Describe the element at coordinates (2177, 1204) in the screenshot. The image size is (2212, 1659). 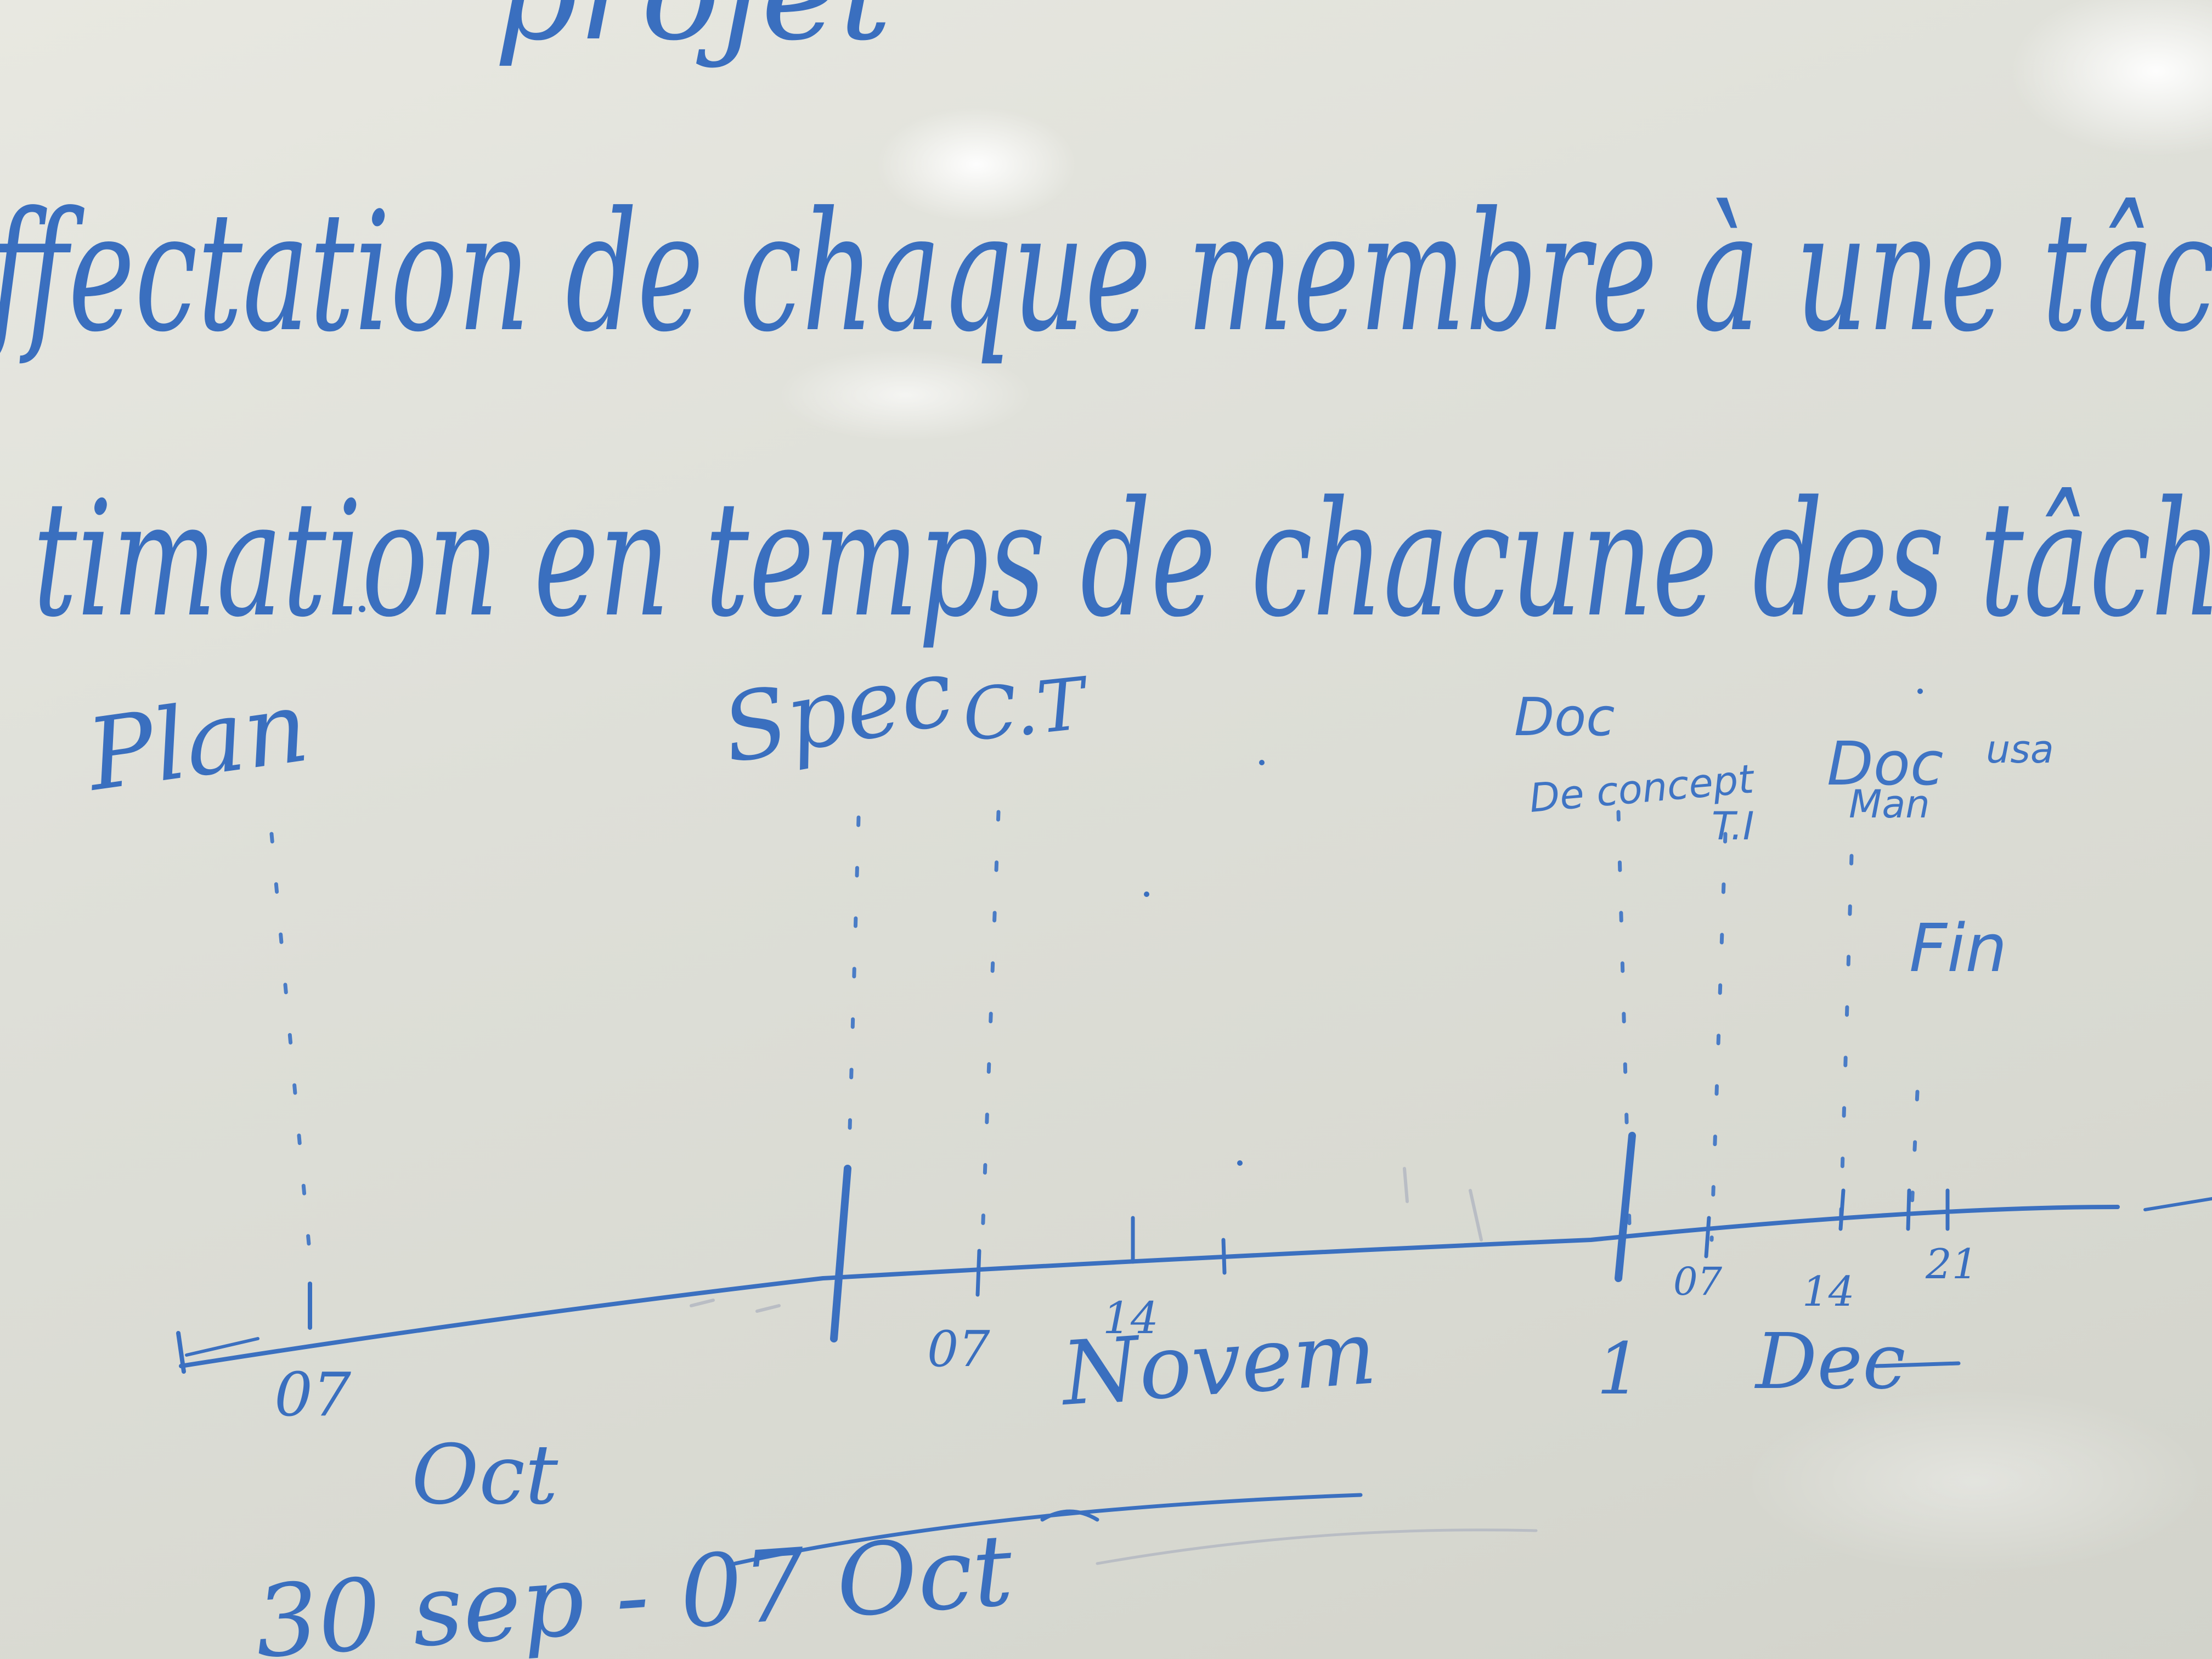
I see `timeline-axis-extension` at that location.